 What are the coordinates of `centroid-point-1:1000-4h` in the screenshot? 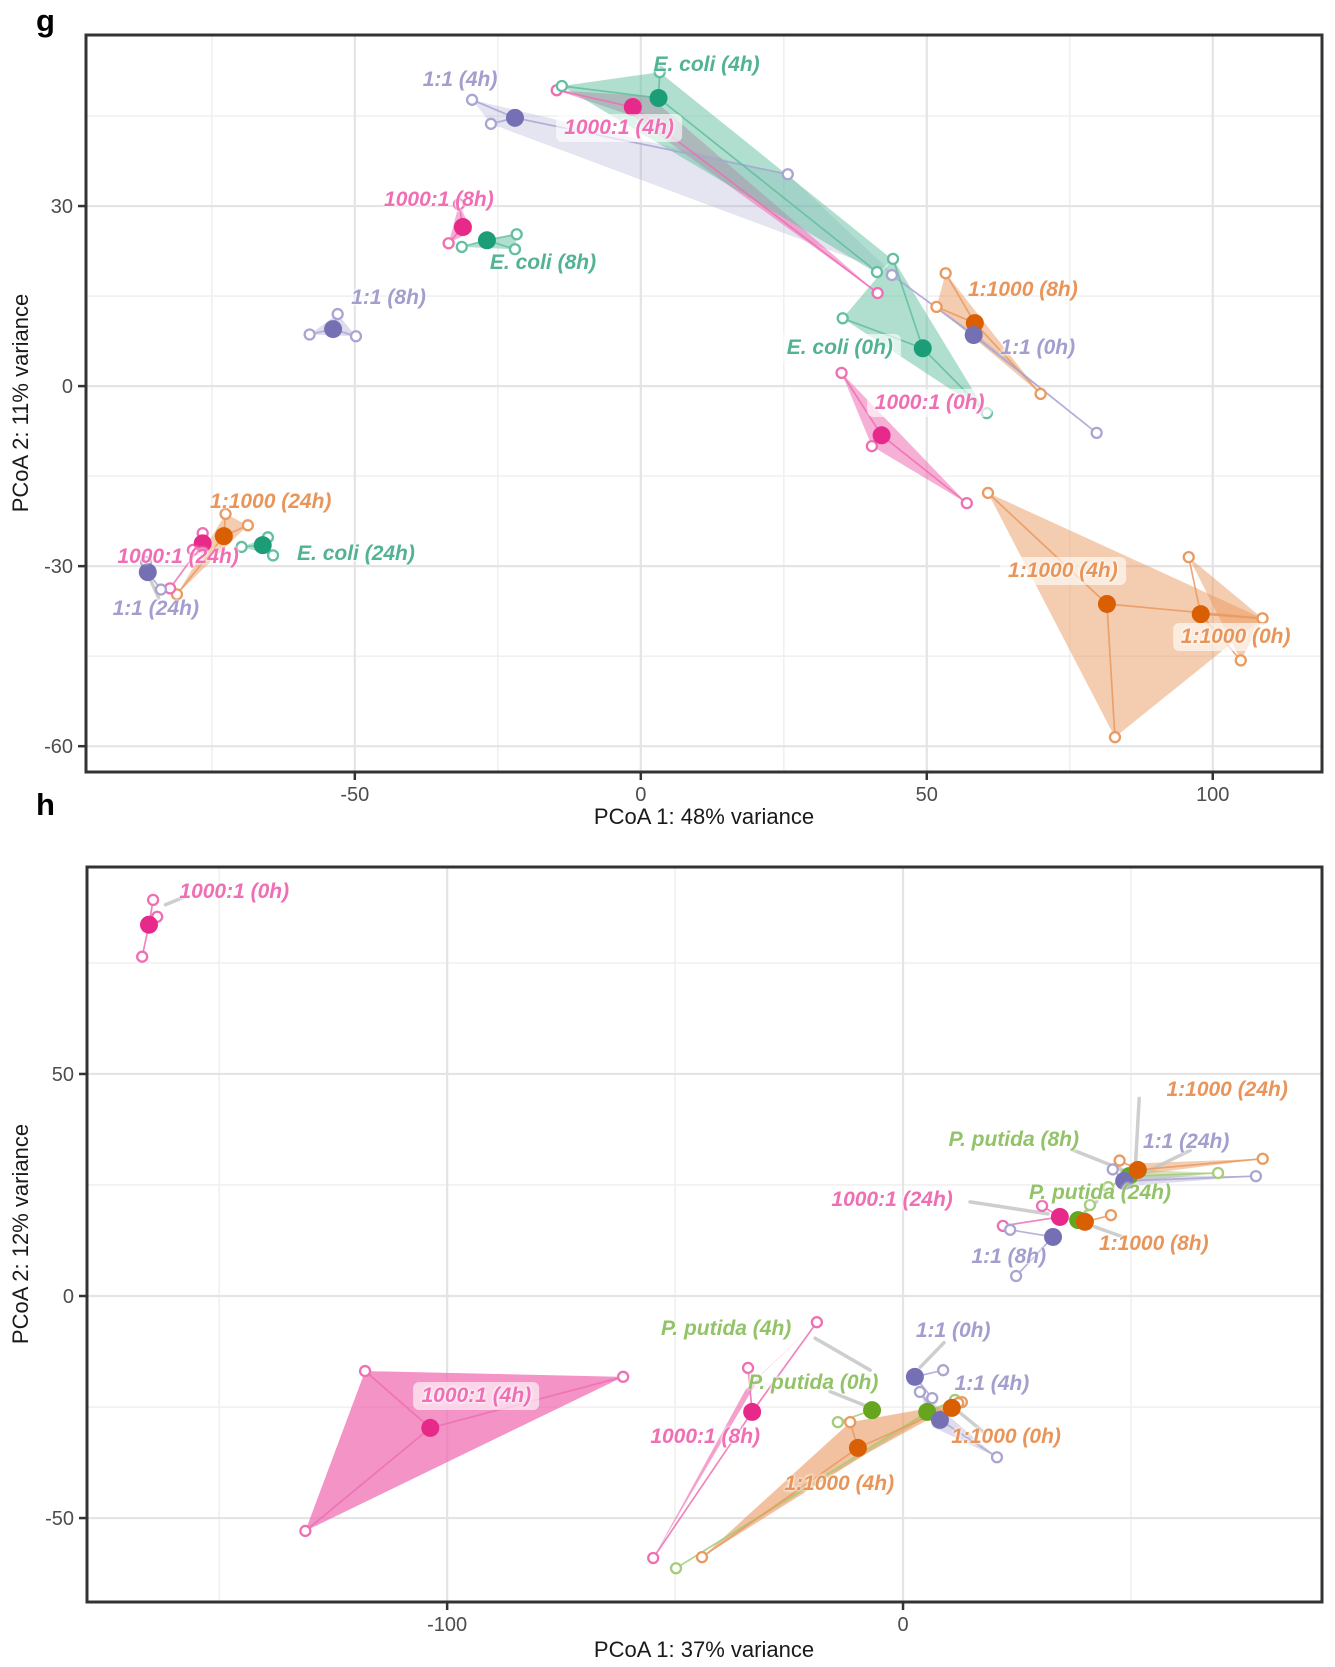 It's located at (857, 1447).